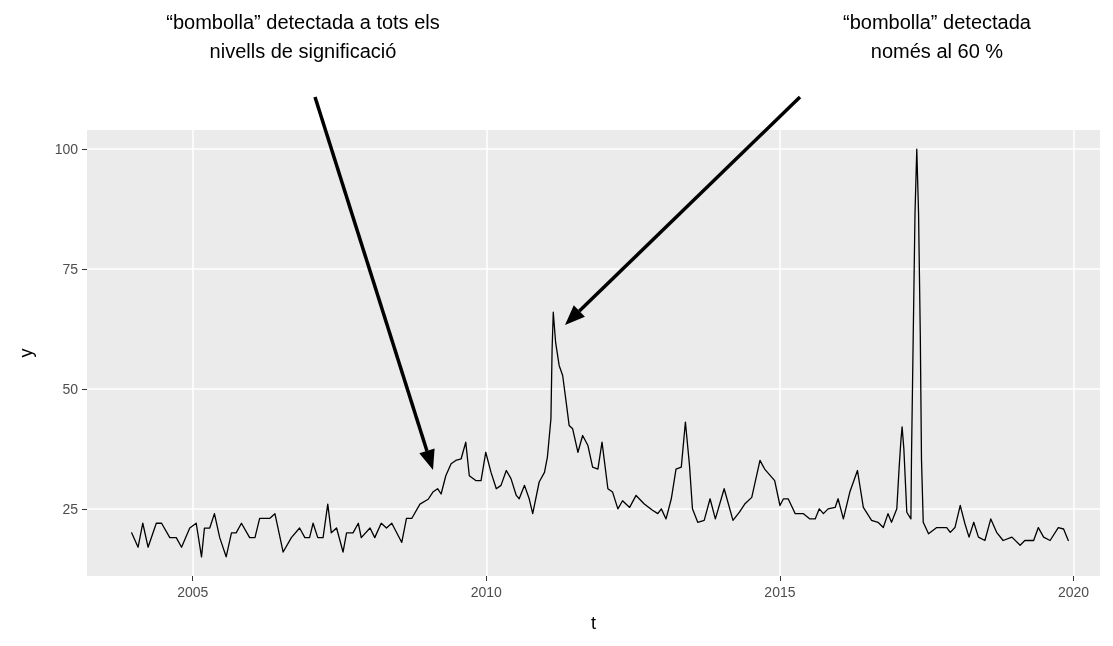 This screenshot has width=1113, height=646. Describe the element at coordinates (193, 592) in the screenshot. I see `x-tick-label: 2005` at that location.